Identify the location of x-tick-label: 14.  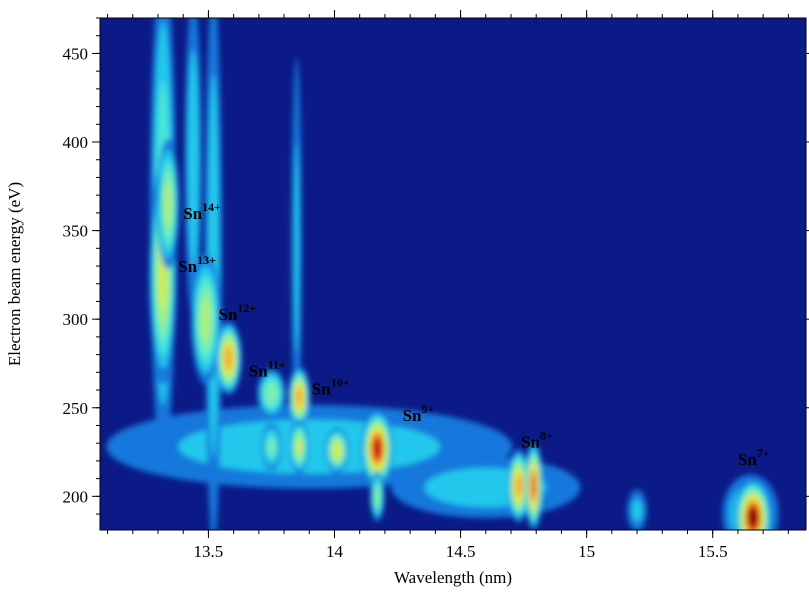
(335, 551).